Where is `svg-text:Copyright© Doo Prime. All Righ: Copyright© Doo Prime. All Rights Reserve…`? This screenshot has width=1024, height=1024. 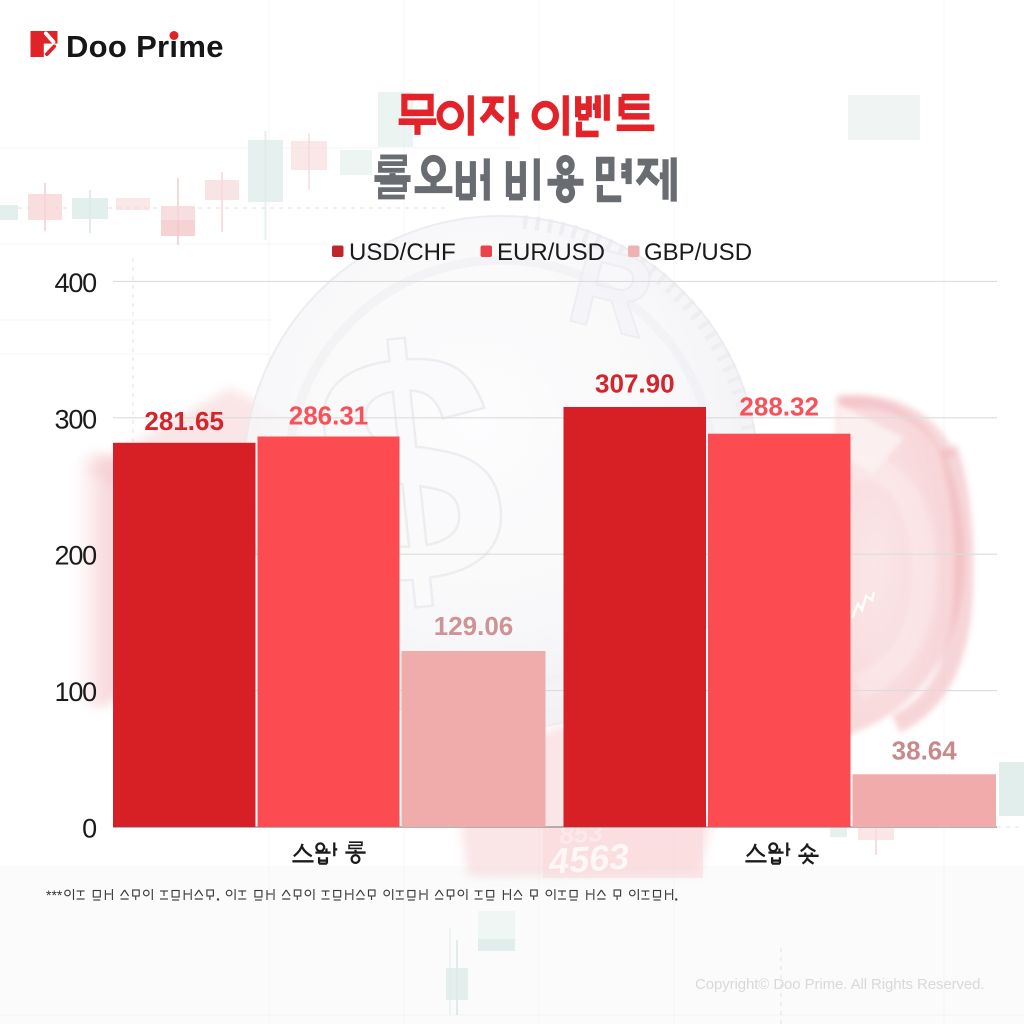
svg-text:Copyright© Doo Prime. All Righ: Copyright© Doo Prime. All Rights Reserve… is located at coordinates (839, 984).